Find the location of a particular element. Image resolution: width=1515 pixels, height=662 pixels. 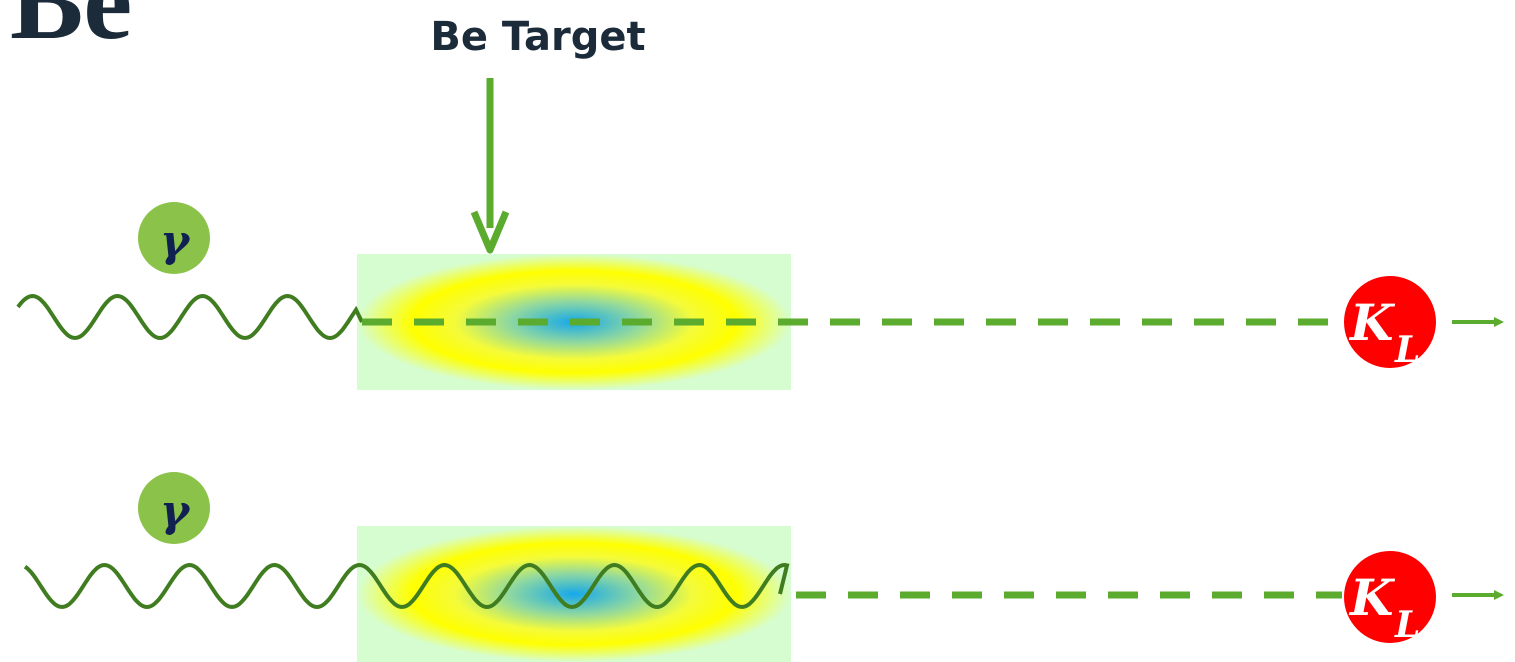

target is located at coordinates (574, 594).